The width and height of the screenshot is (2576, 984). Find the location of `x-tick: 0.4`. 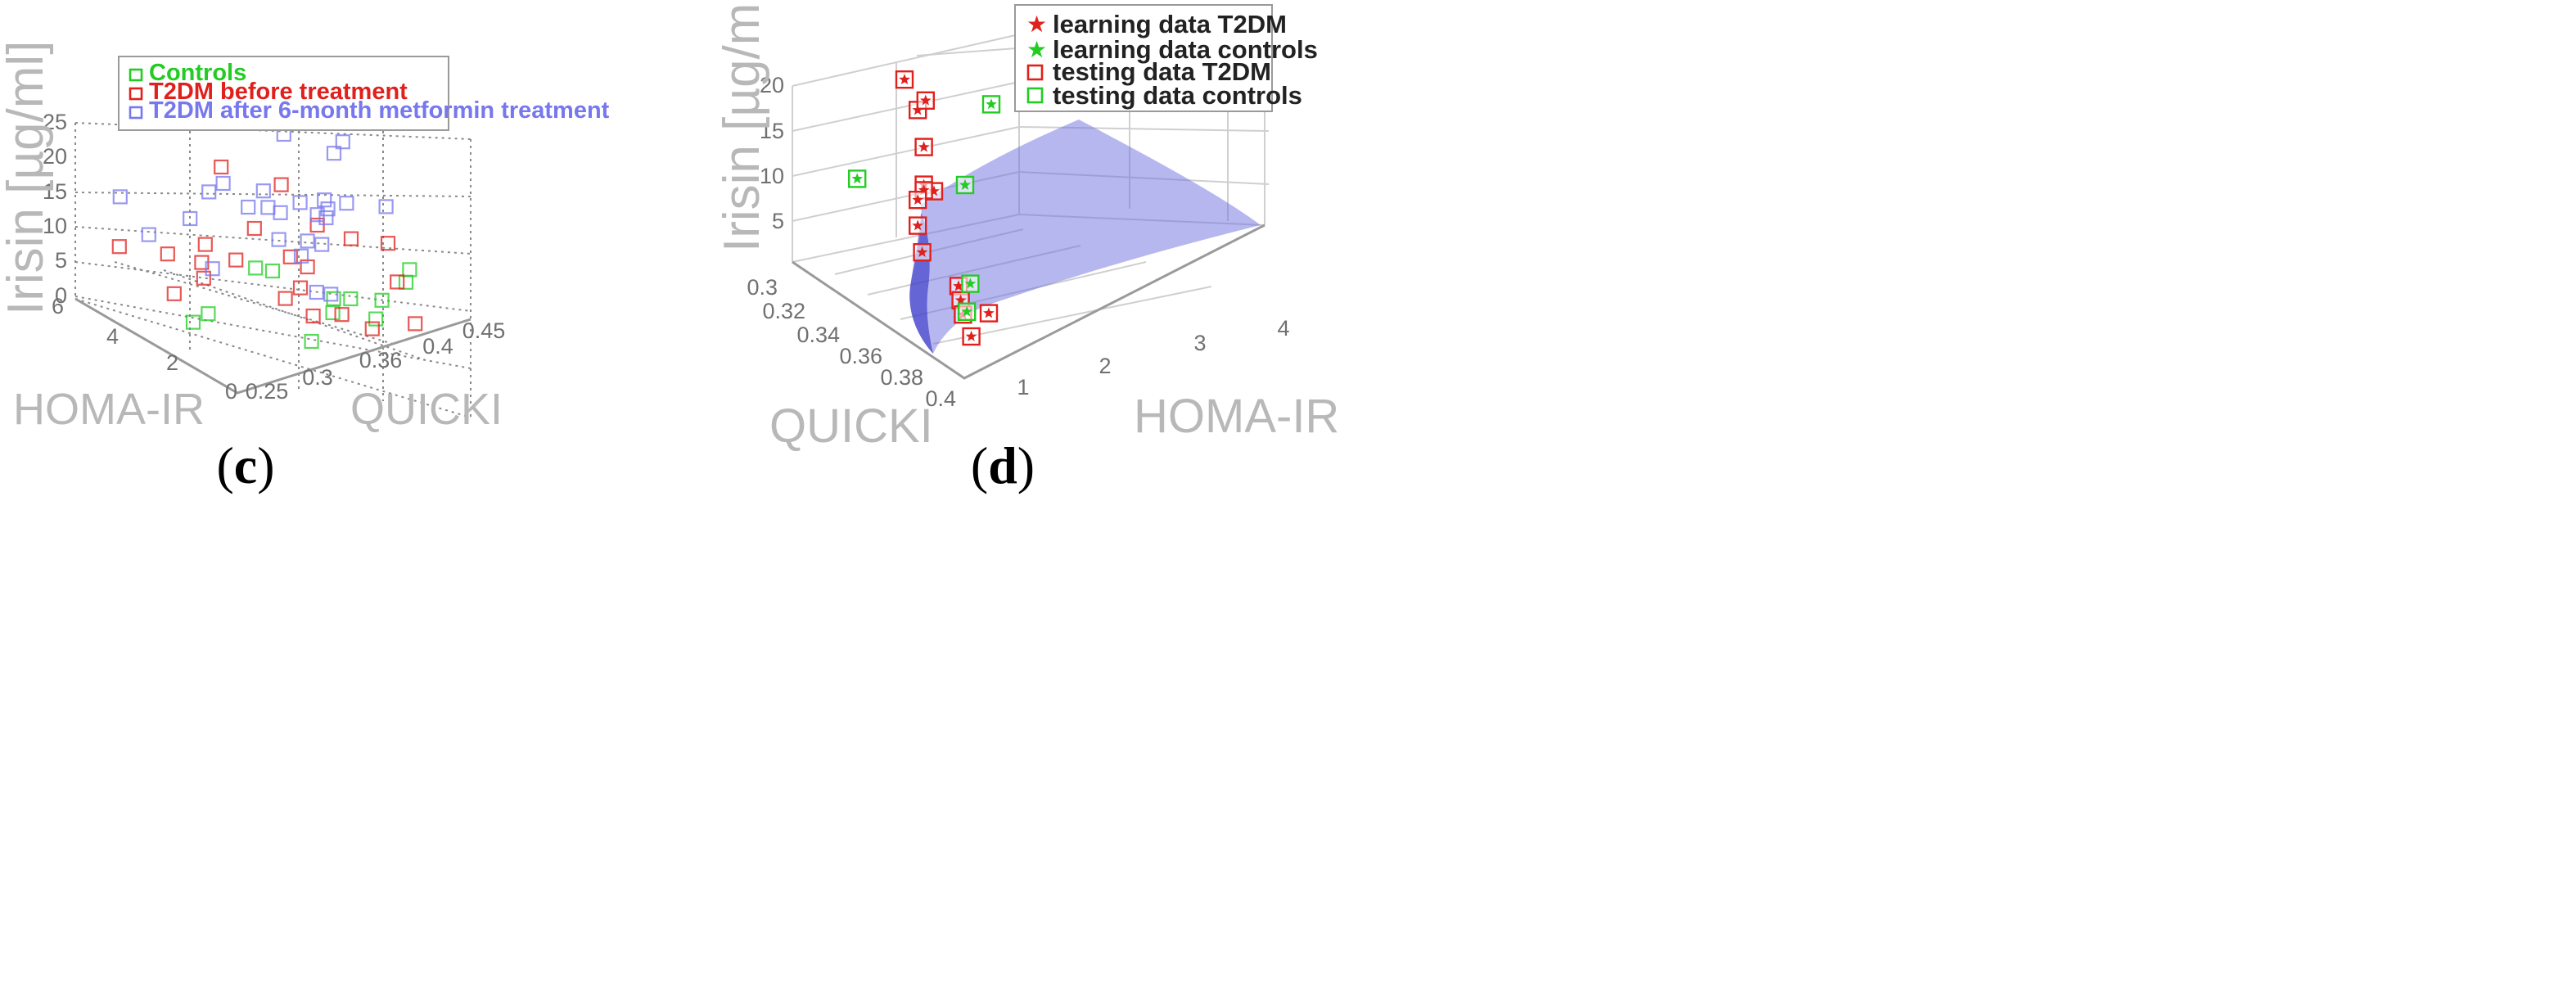

x-tick: 0.4 is located at coordinates (437, 346).